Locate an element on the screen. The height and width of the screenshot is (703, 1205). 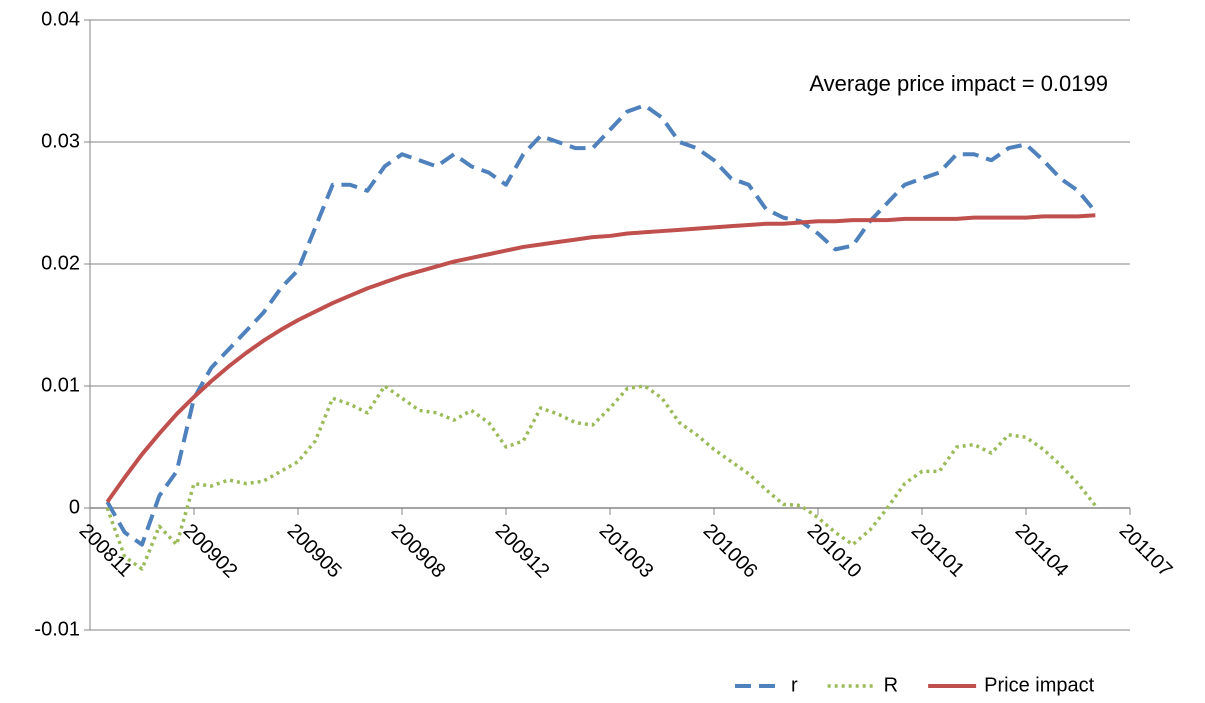
y-tick-label: -0.01 is located at coordinates (57, 629).